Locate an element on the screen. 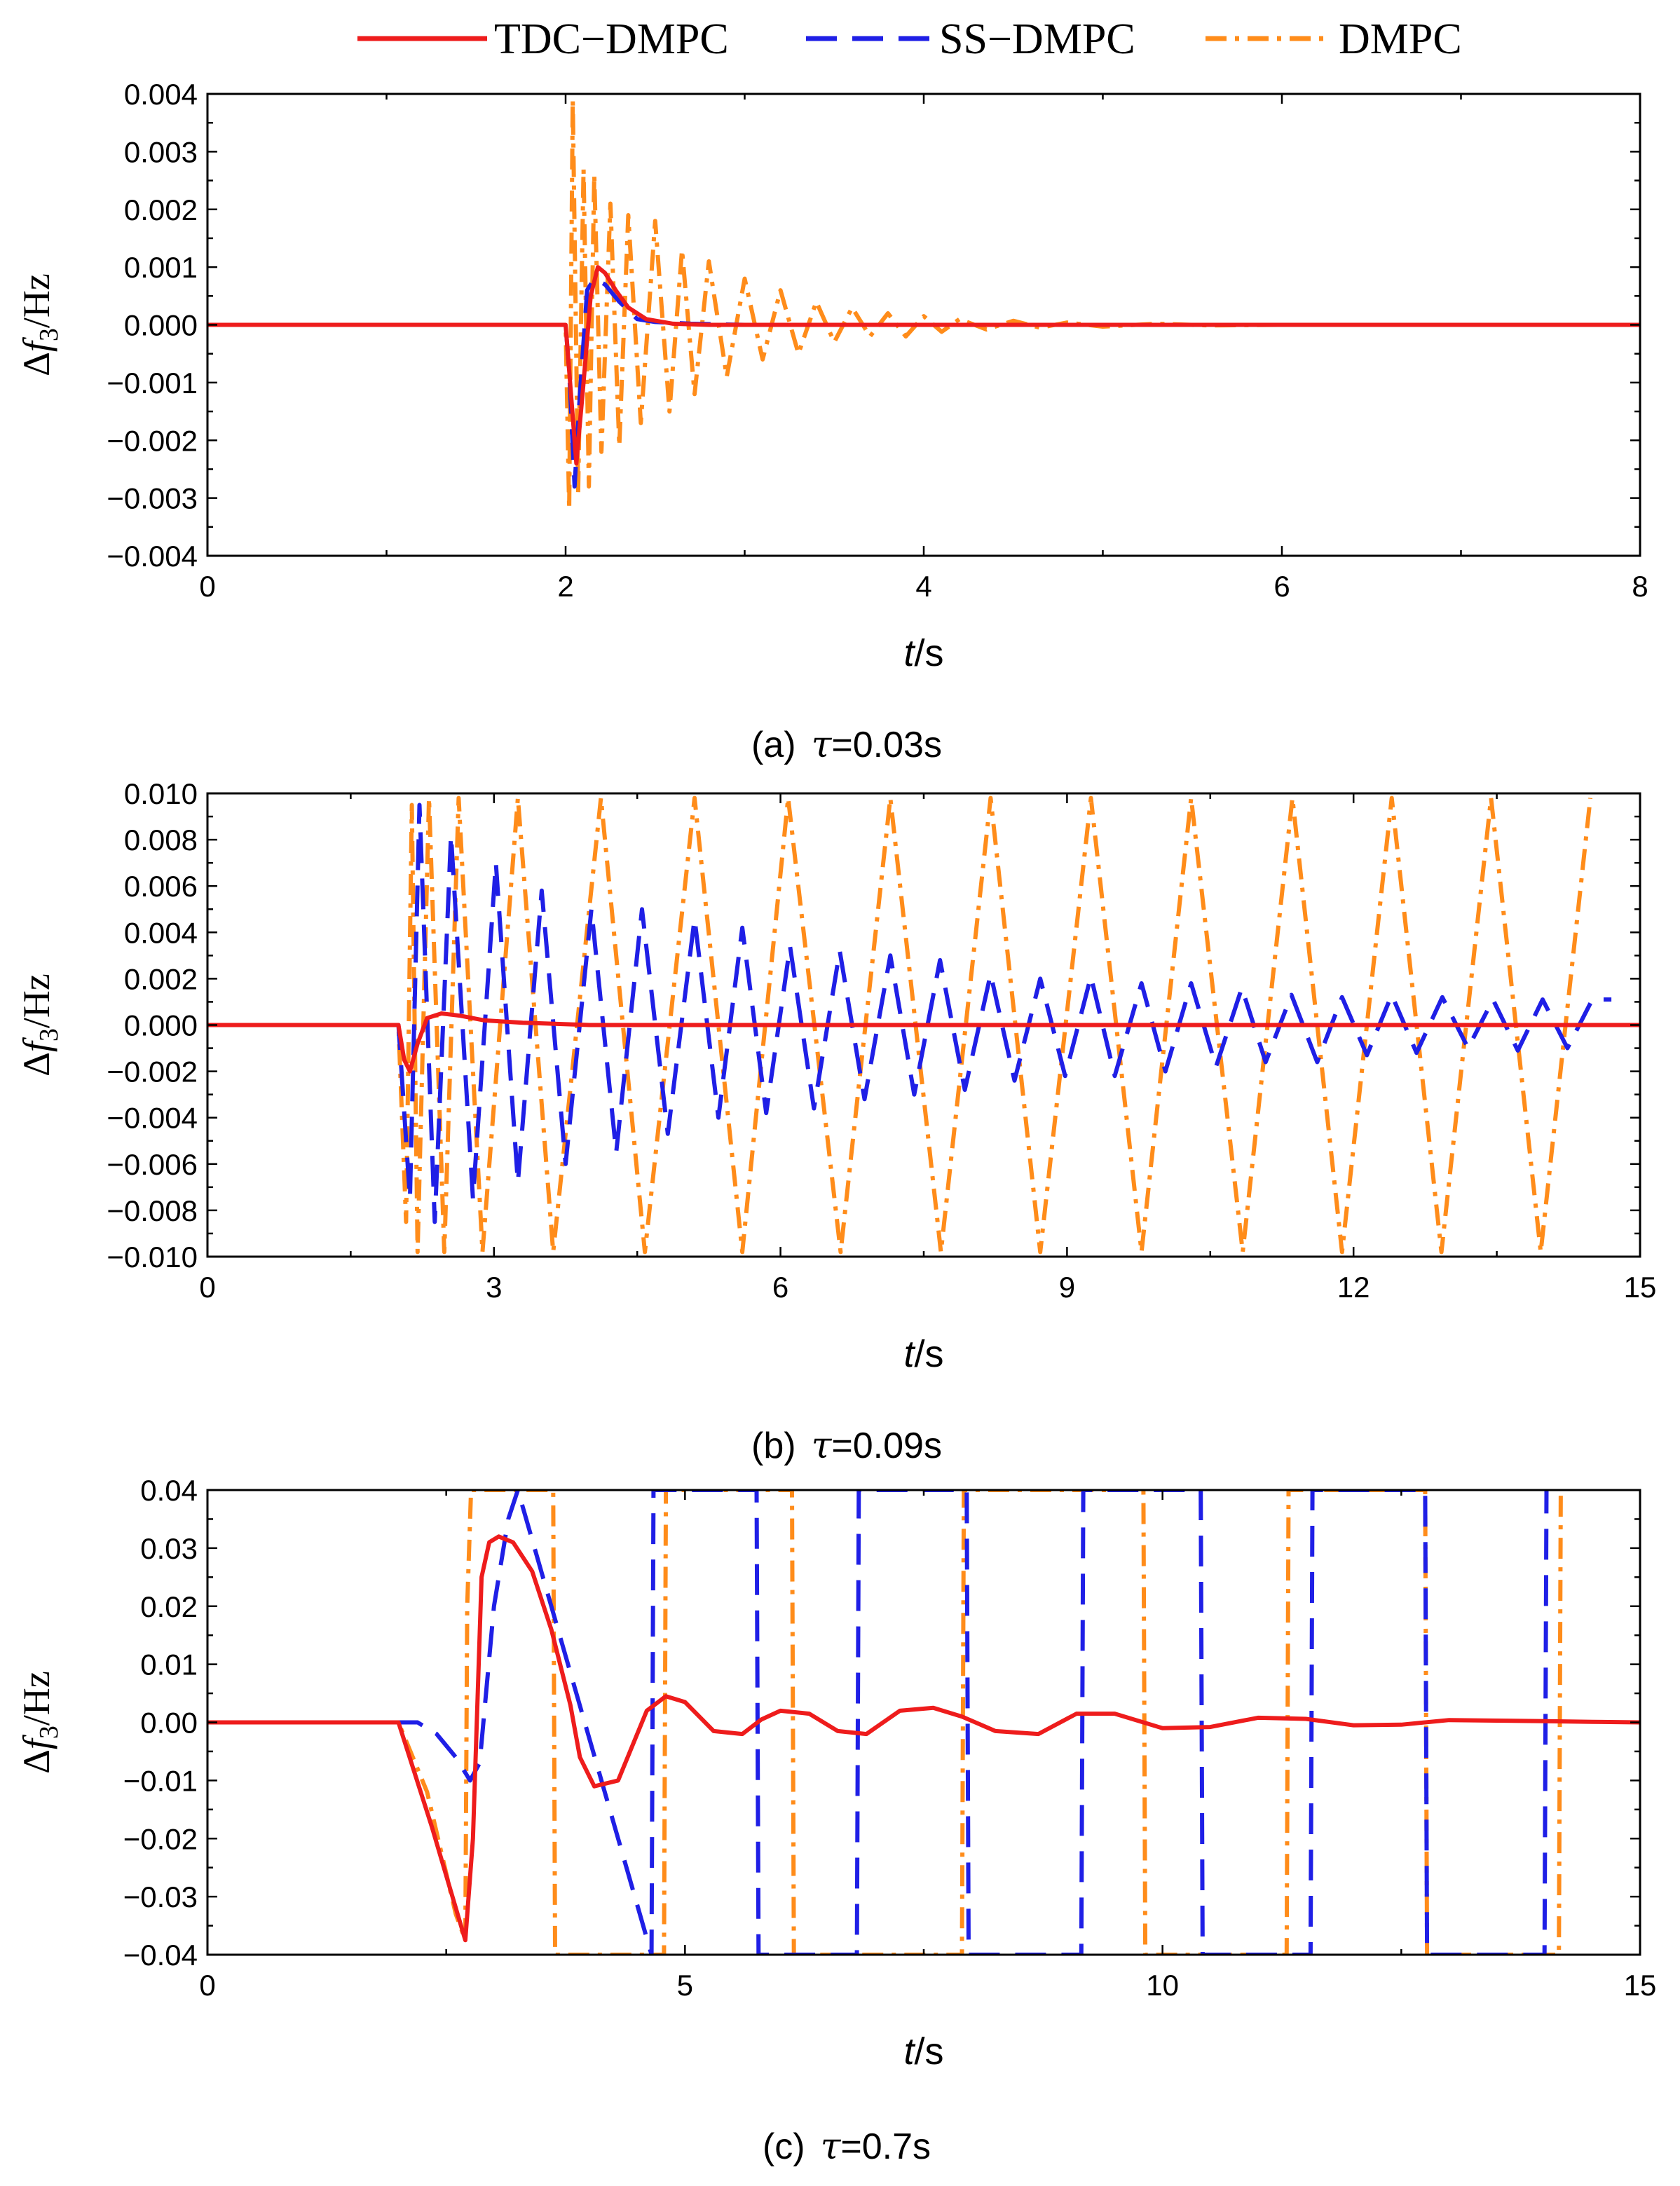  y-tick-label: 0.001 is located at coordinates (161, 267).